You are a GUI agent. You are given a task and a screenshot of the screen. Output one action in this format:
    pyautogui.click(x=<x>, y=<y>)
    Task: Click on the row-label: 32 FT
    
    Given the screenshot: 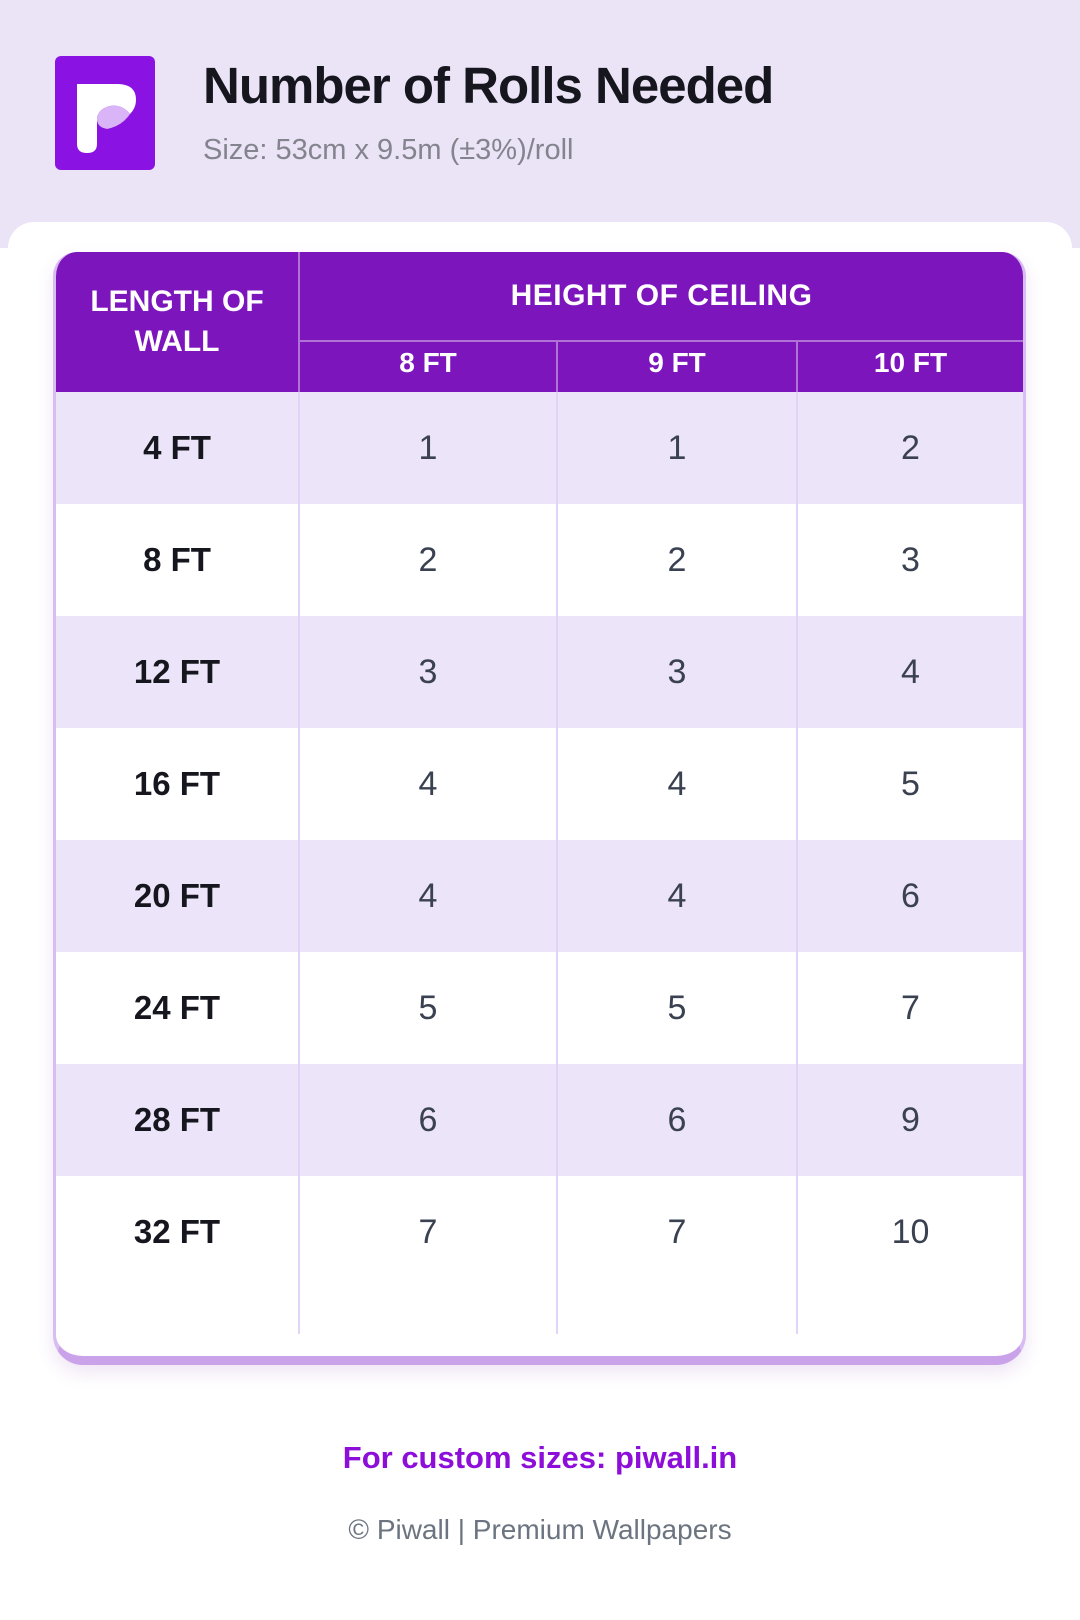 What is the action you would take?
    pyautogui.click(x=177, y=1231)
    